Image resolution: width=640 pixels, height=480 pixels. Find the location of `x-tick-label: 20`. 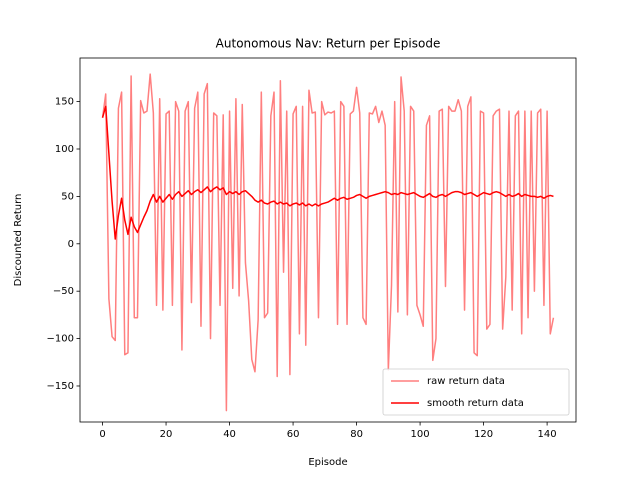

x-tick-label: 20 is located at coordinates (166, 434).